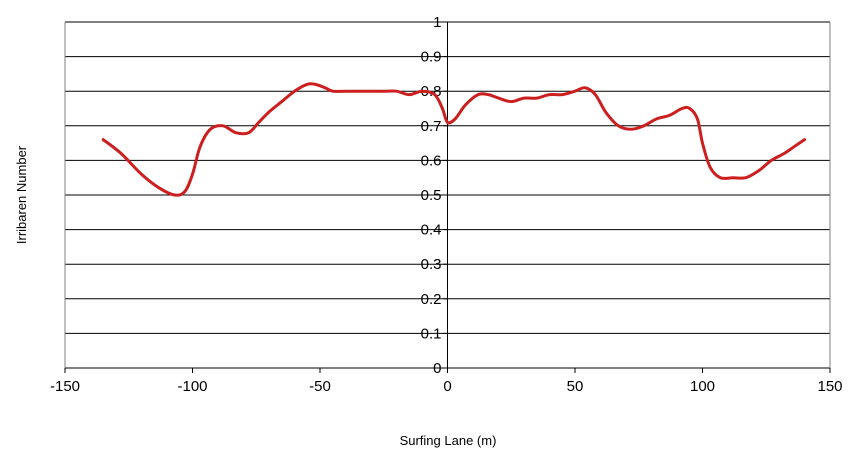  I want to click on x-axis-title: Surfing Lane (m), so click(448, 440).